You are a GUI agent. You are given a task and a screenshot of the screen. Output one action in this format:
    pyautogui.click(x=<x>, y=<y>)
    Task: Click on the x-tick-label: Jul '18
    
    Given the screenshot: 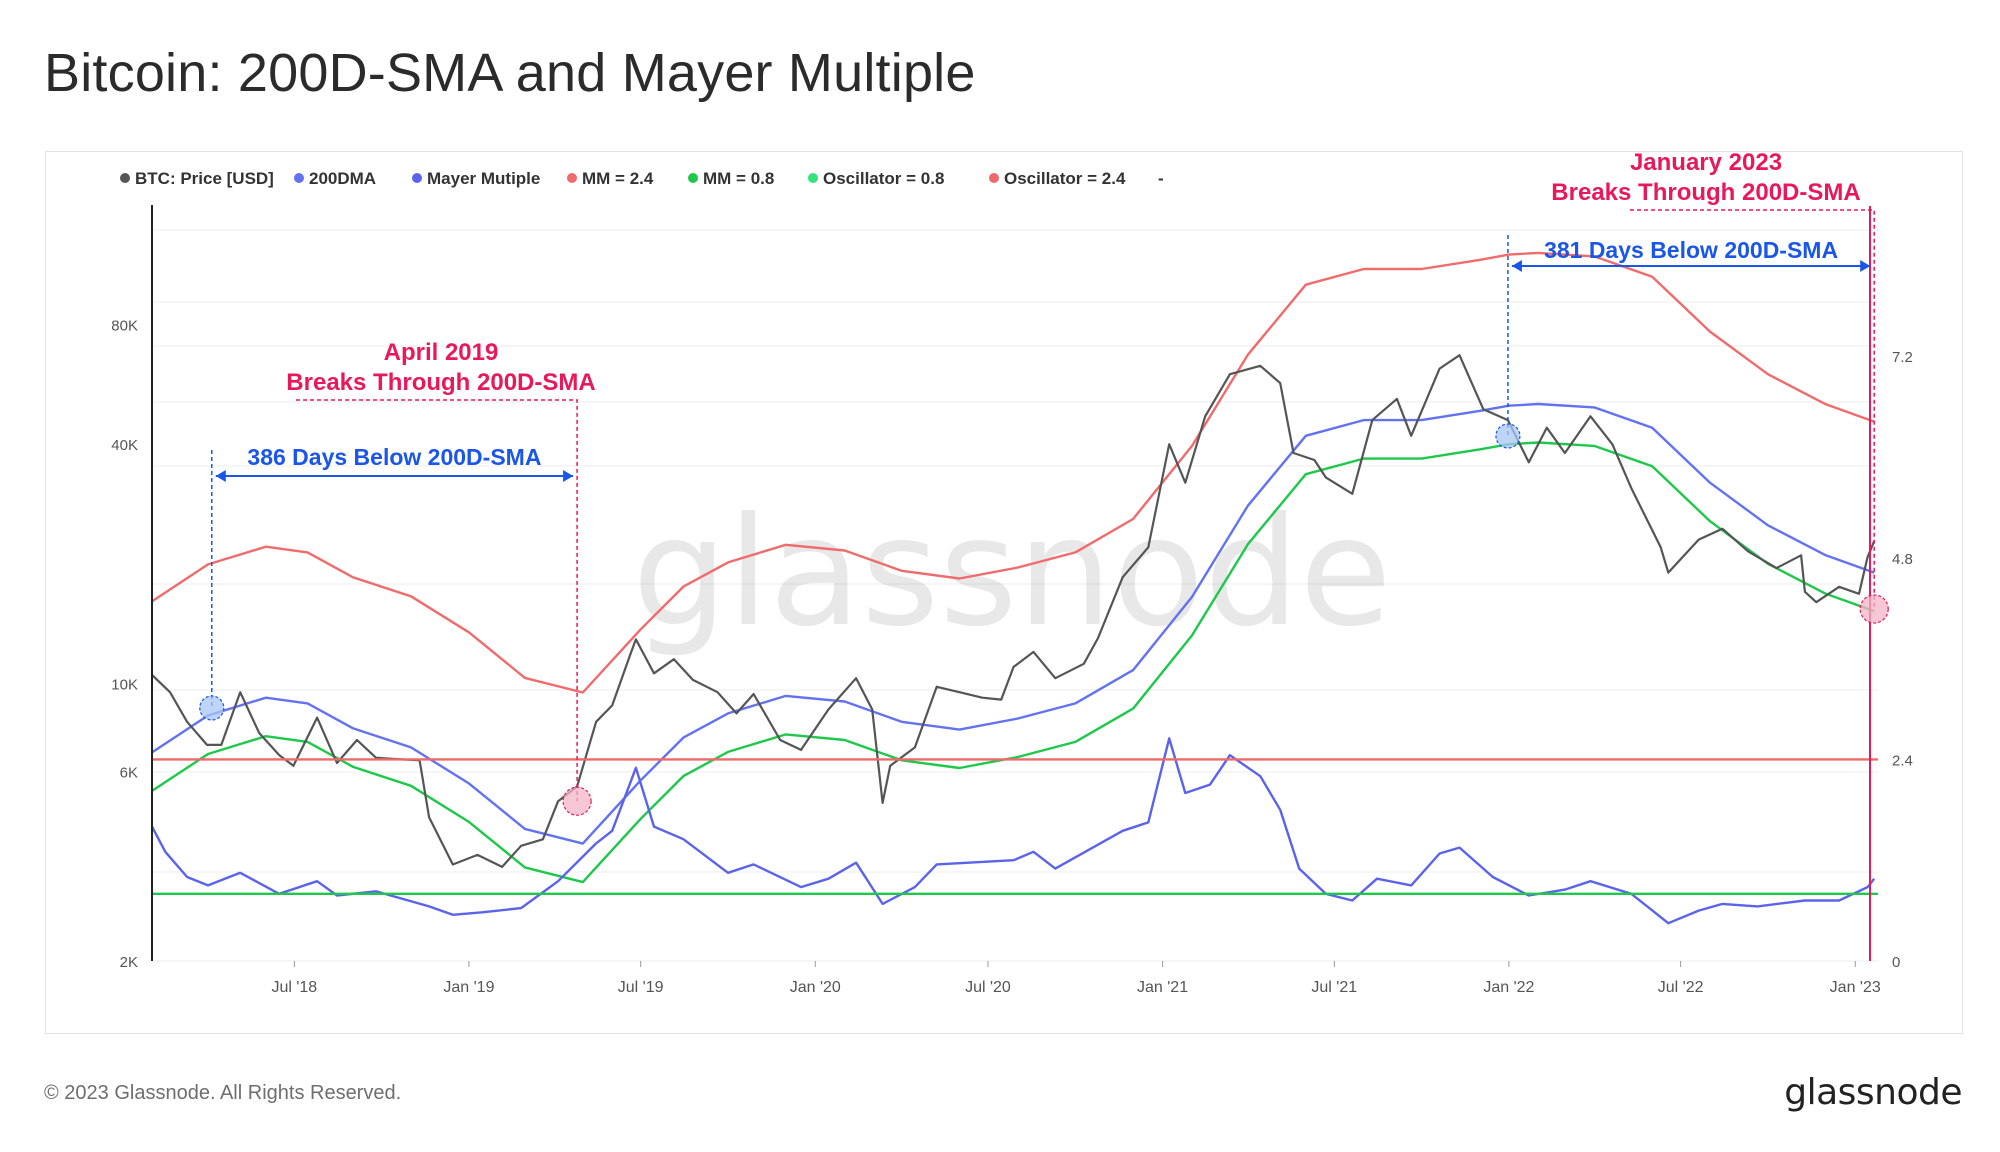 What is the action you would take?
    pyautogui.click(x=294, y=987)
    